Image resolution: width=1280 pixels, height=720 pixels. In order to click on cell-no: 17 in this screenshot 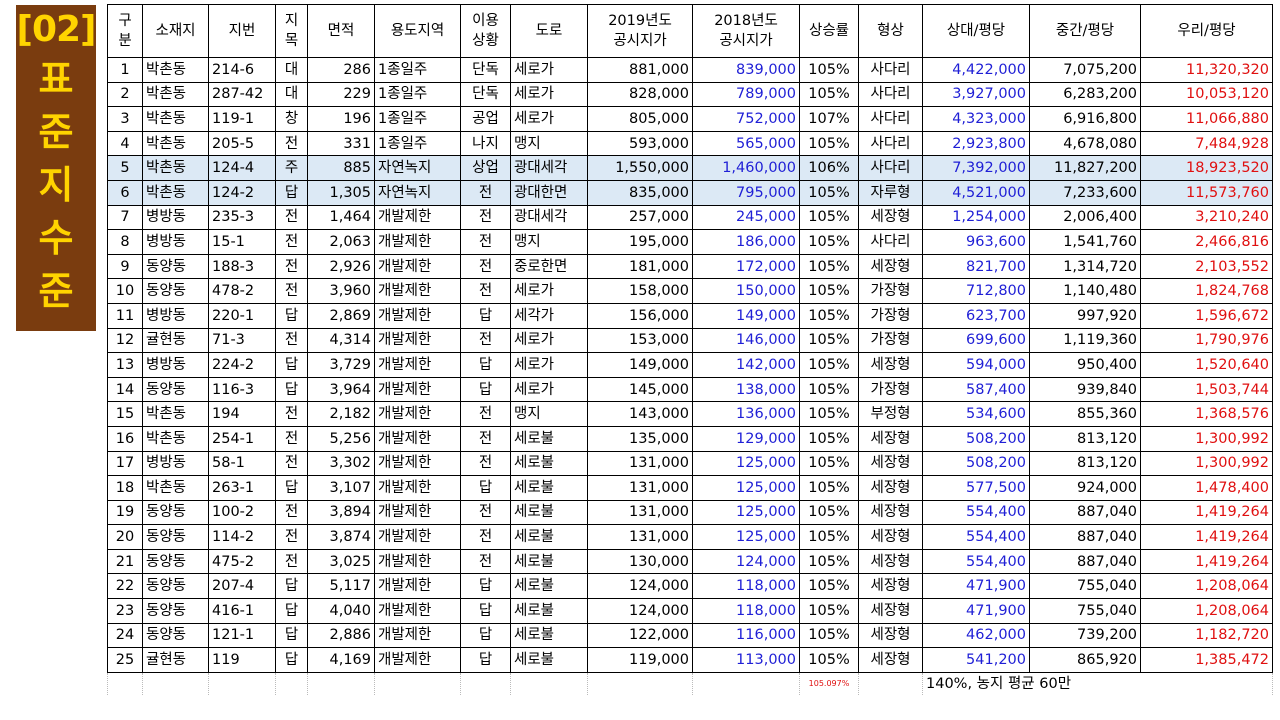, I will do `click(125, 463)`.